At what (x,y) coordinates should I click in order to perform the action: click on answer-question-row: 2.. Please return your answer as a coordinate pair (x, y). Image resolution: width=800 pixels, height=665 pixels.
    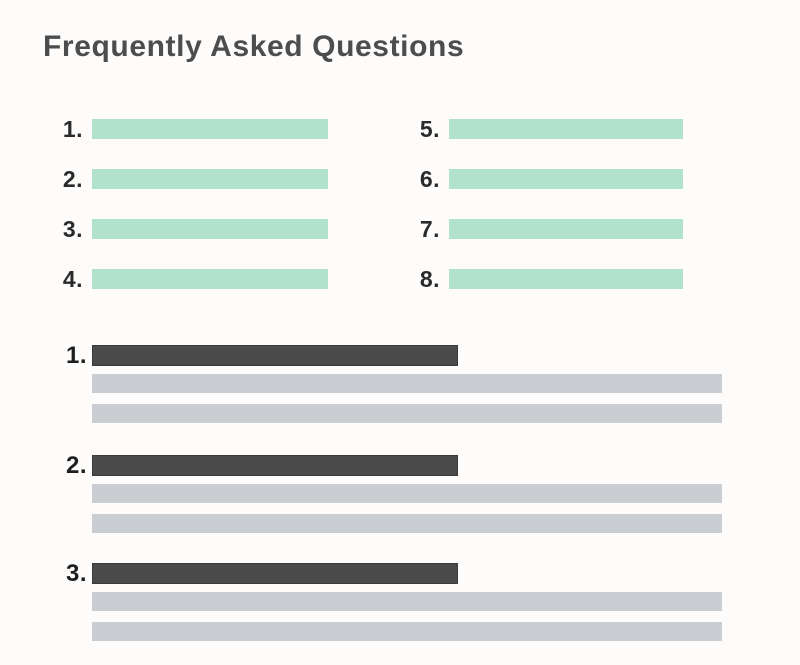
    Looking at the image, I should click on (389, 465).